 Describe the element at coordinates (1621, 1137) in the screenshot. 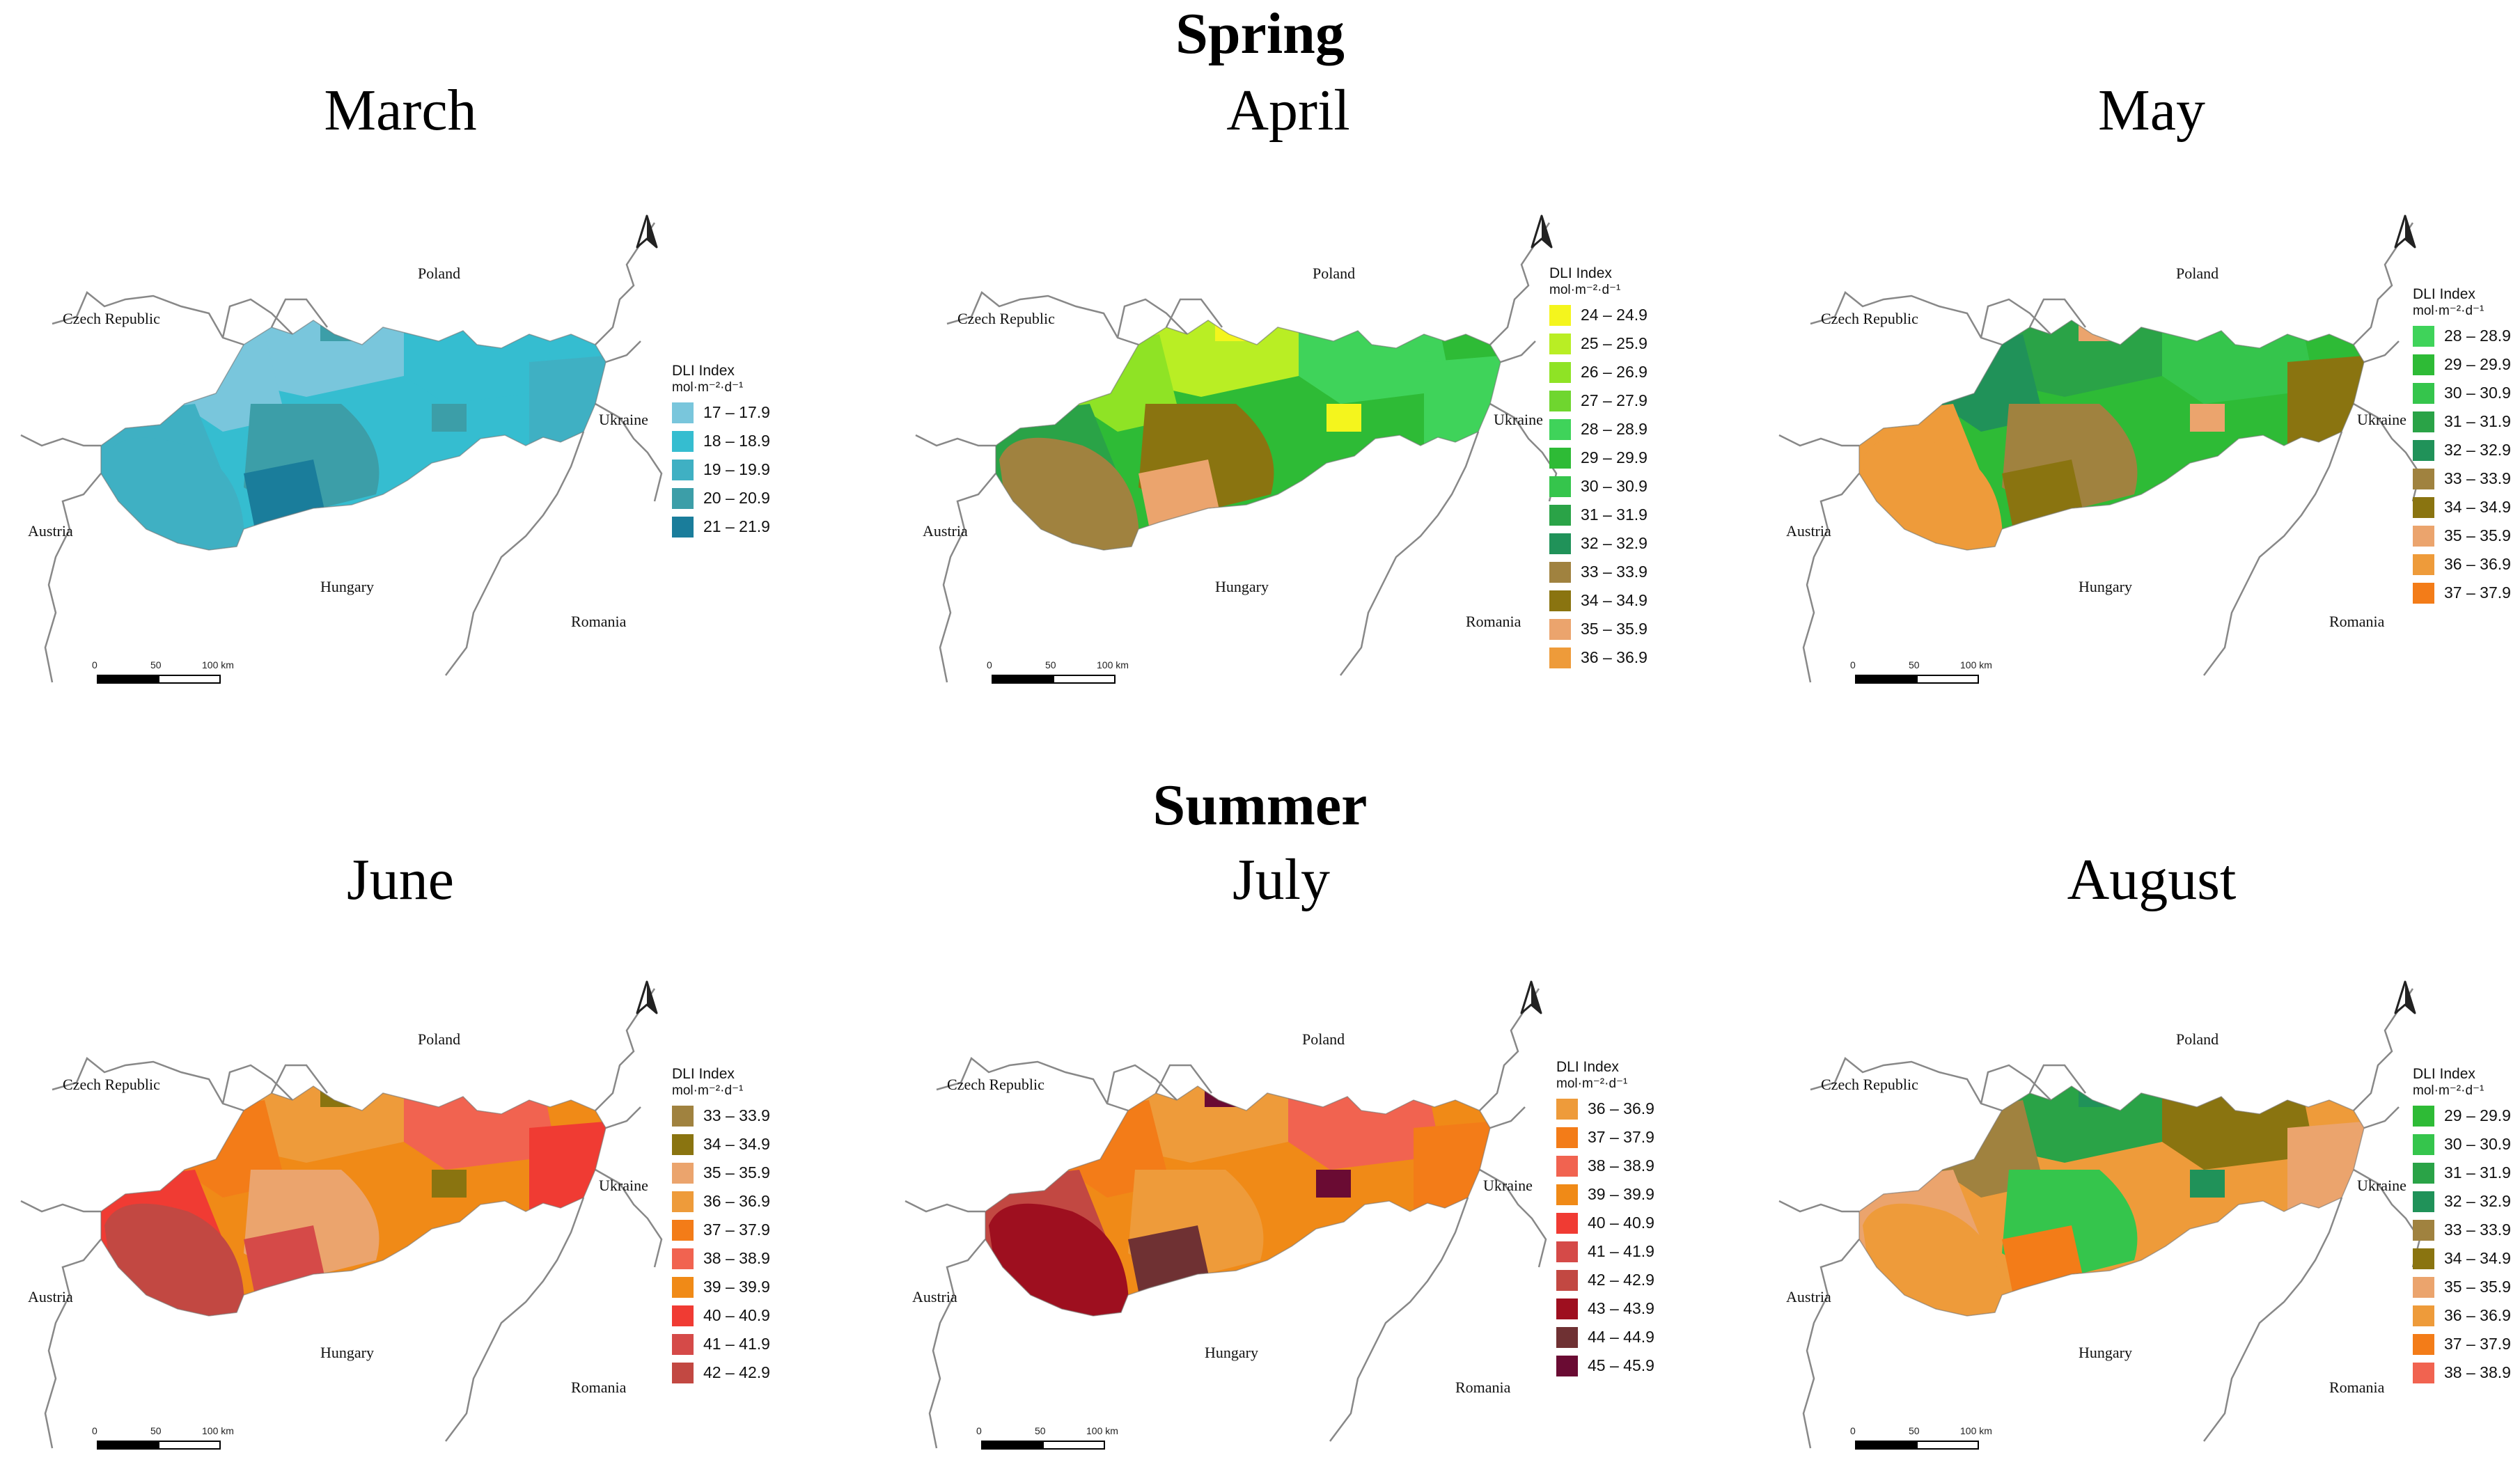

I see `legend-label: 37 – 37.9` at that location.